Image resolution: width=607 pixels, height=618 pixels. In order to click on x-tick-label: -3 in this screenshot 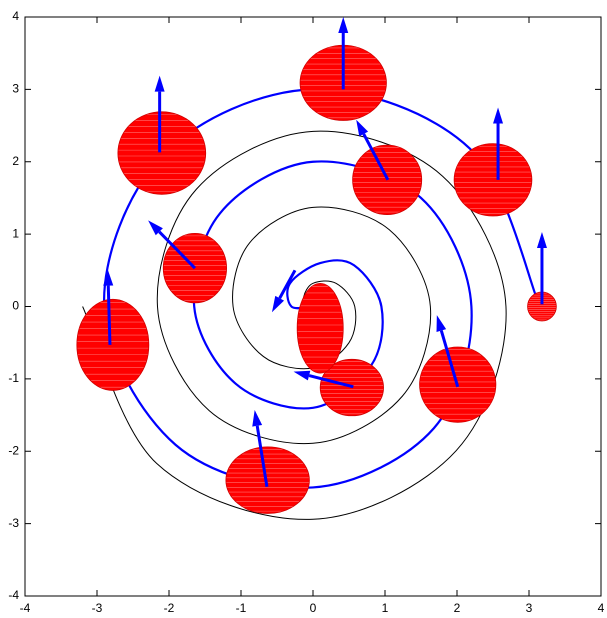, I will do `click(97, 608)`.